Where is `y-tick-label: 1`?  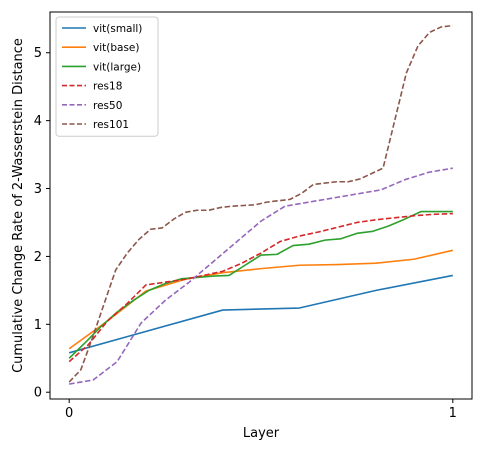
y-tick-label: 1 is located at coordinates (38, 325).